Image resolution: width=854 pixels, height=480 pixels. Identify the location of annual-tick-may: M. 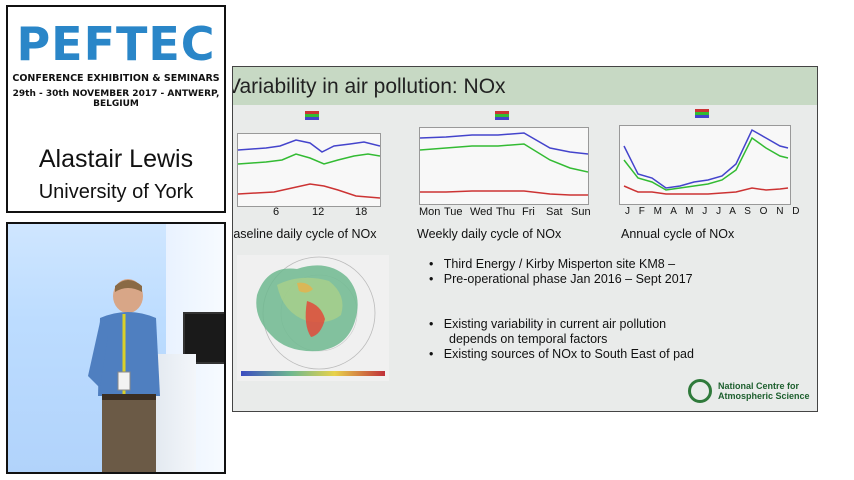
(691, 211).